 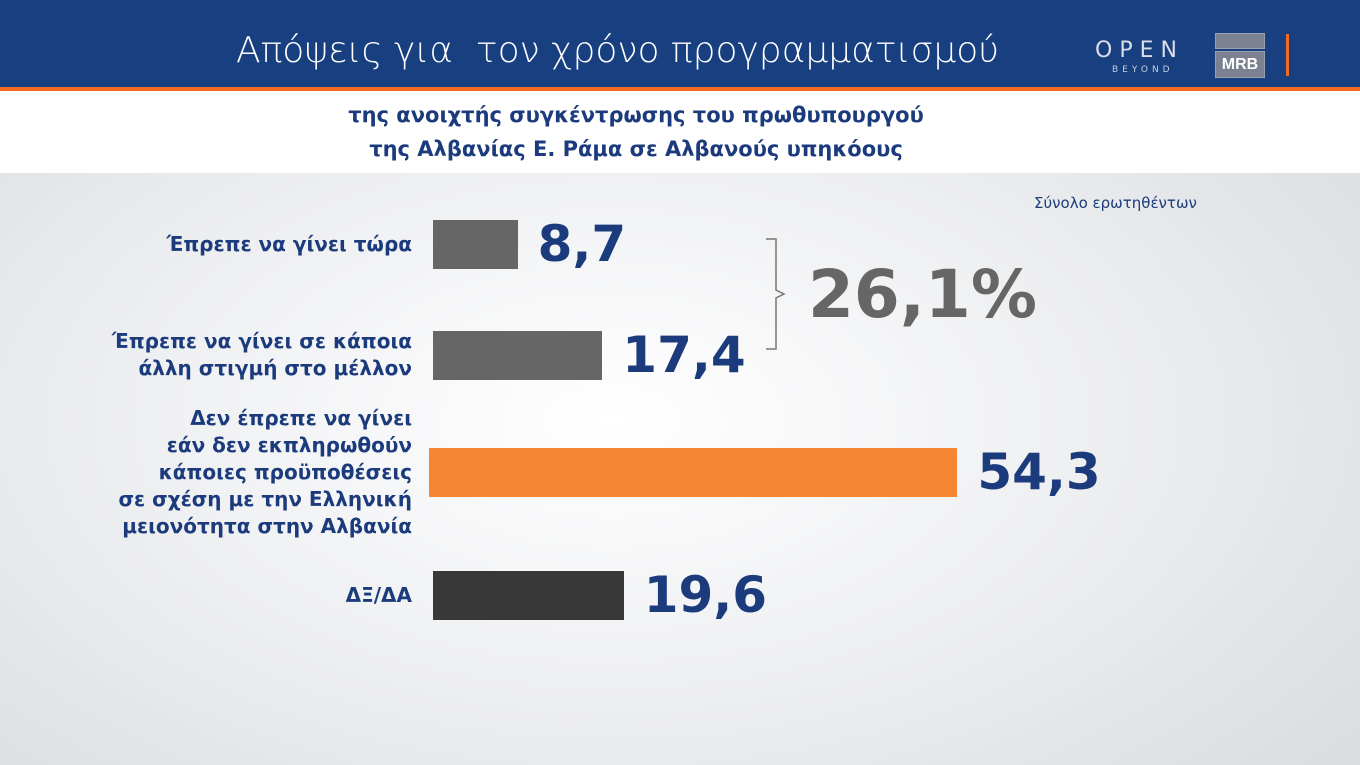 I want to click on category-label: Έπρεπε να γίνει τώρα, so click(x=289, y=244).